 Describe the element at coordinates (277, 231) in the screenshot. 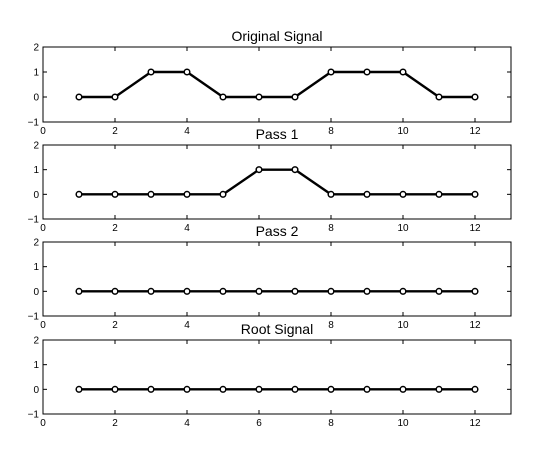

I see `subplot-title: Pass 2` at that location.